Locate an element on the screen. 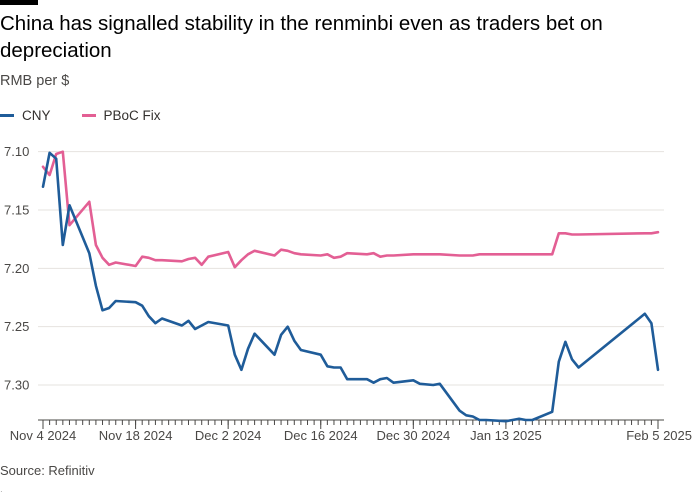 This screenshot has width=700, height=500. y-axis-tick-labels: 7.10 7.15 7.20 7.25 7.30 is located at coordinates (16, 268).